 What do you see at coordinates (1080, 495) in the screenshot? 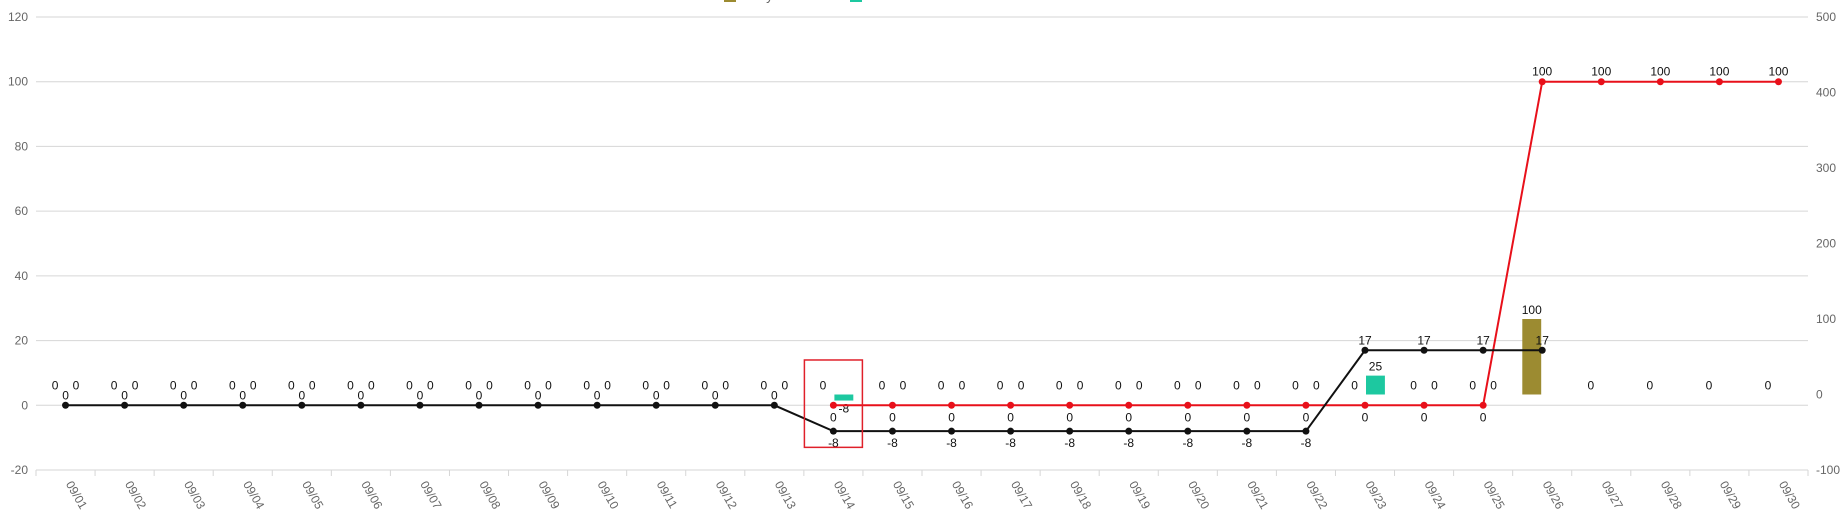
I see `x-tick-label: 09/18` at bounding box center [1080, 495].